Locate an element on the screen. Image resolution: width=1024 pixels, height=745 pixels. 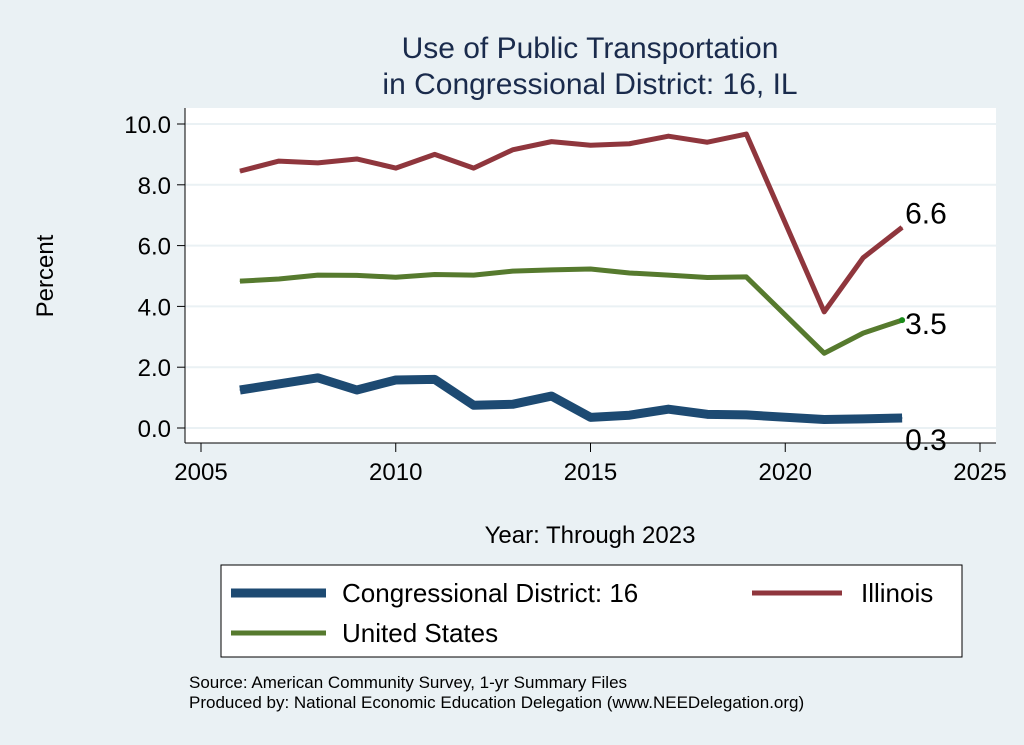
legend-box is located at coordinates (591, 611).